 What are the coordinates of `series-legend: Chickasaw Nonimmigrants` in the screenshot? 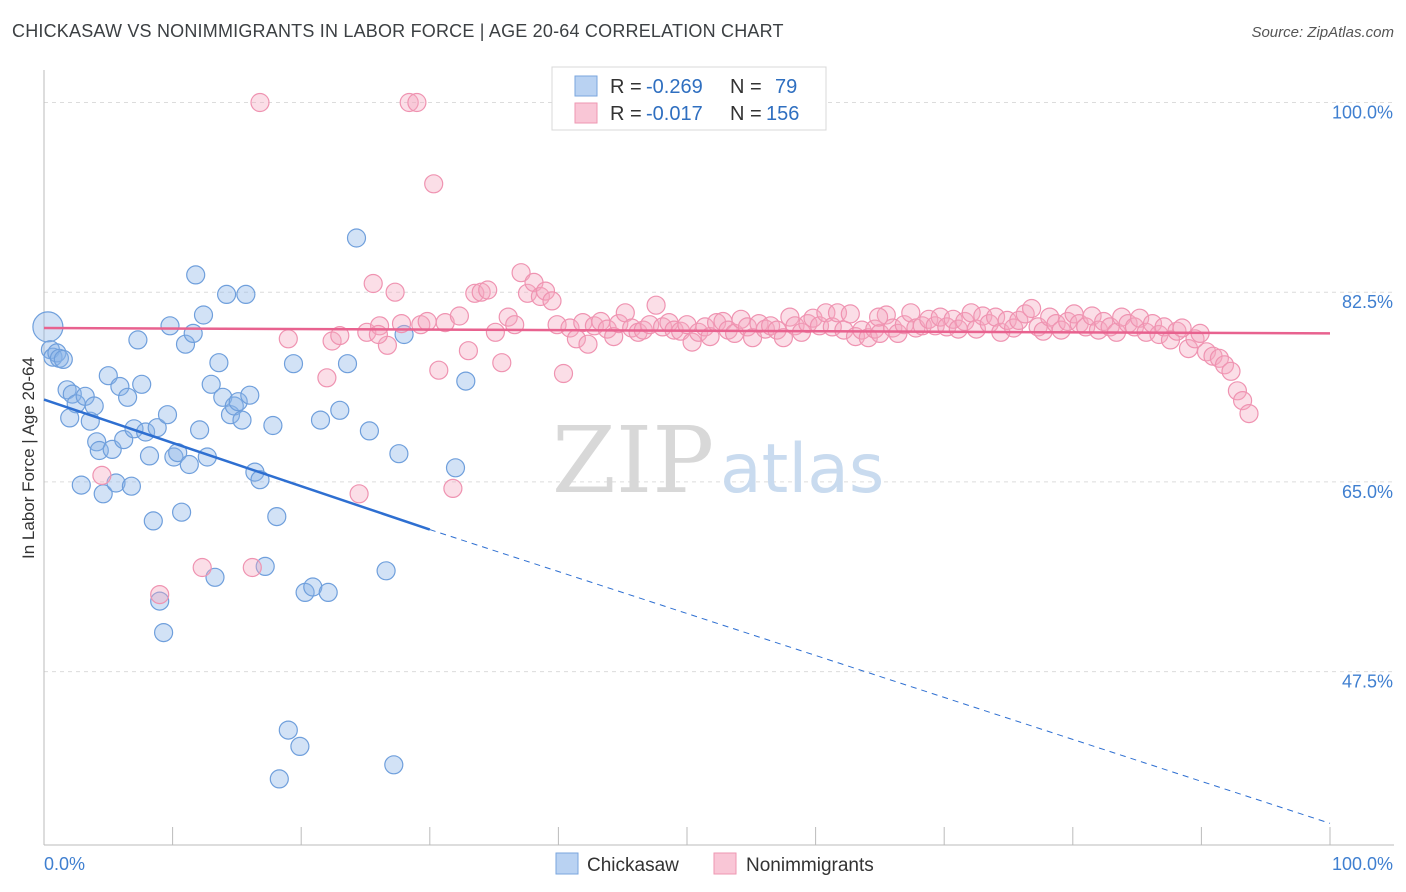 It's located at (714, 864).